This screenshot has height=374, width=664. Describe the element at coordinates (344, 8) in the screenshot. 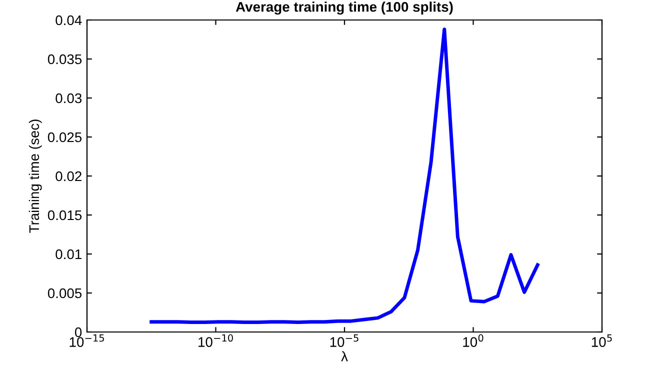

I see `chart-title: Average training time (100 splits)` at that location.